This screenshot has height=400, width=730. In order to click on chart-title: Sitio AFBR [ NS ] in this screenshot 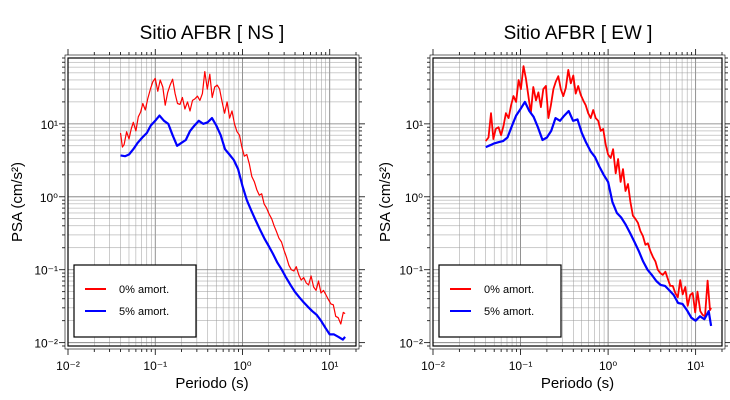, I will do `click(212, 33)`.